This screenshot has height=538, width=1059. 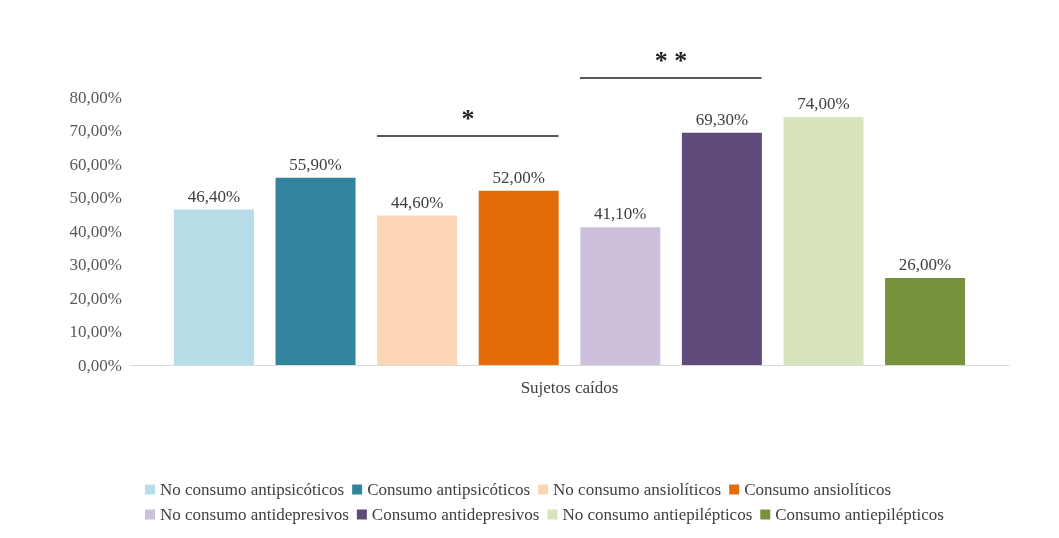 I want to click on data-label: 52,00%, so click(x=518, y=177).